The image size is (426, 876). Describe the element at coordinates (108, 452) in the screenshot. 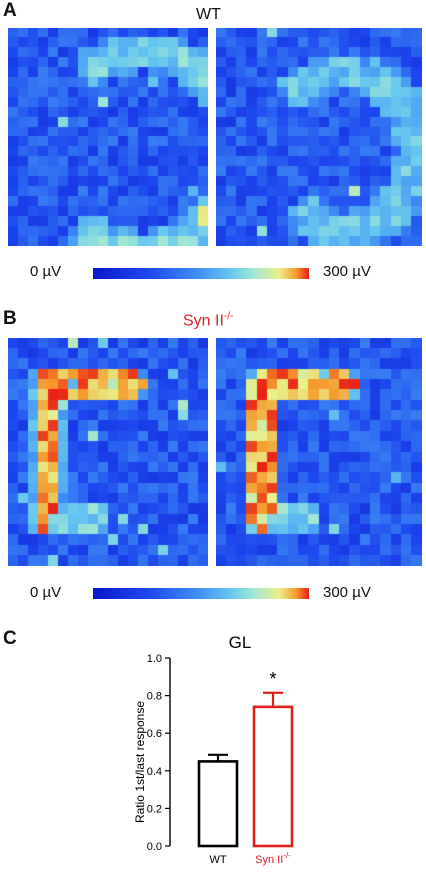

I see `heatmap-synii-left` at that location.